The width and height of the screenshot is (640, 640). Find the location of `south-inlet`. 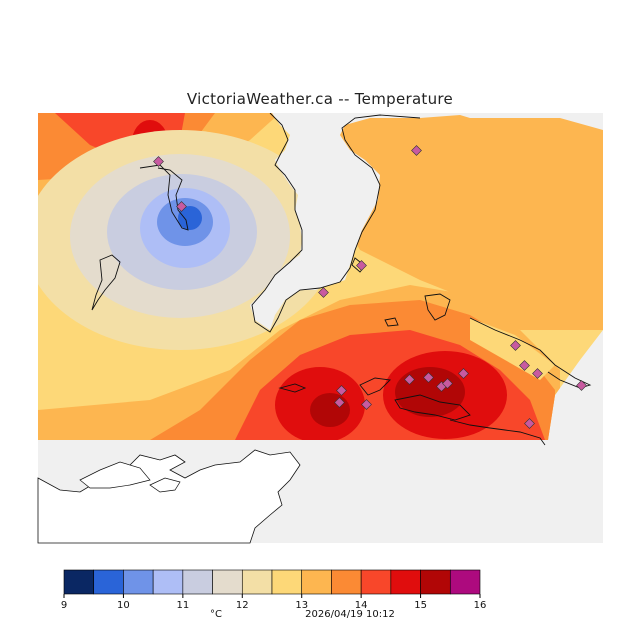

south-inlet is located at coordinates (115, 475).